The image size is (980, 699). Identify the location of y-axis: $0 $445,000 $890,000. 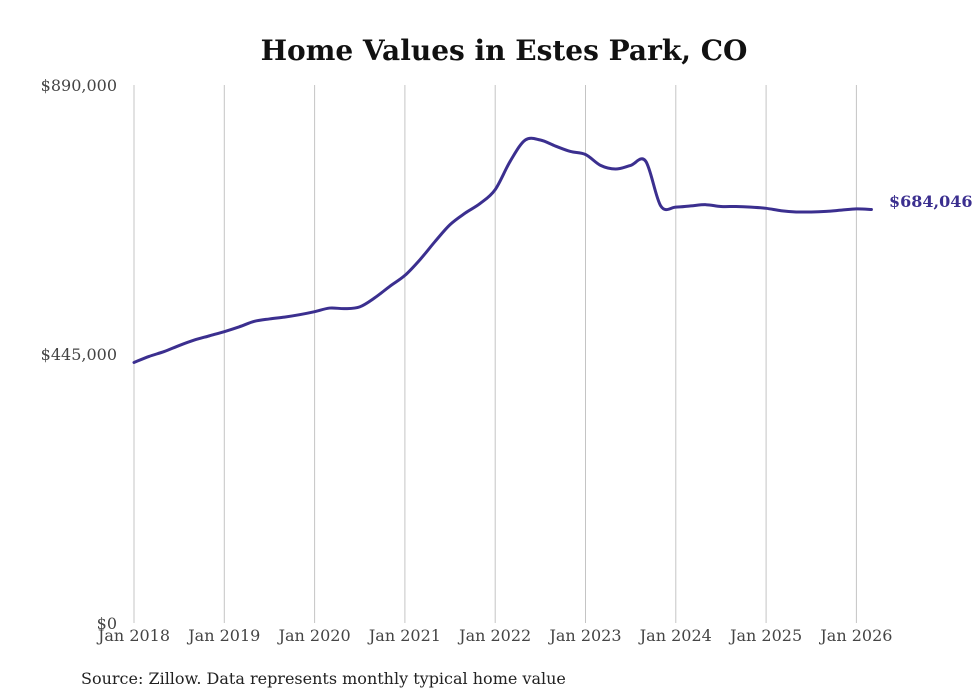
(79, 354).